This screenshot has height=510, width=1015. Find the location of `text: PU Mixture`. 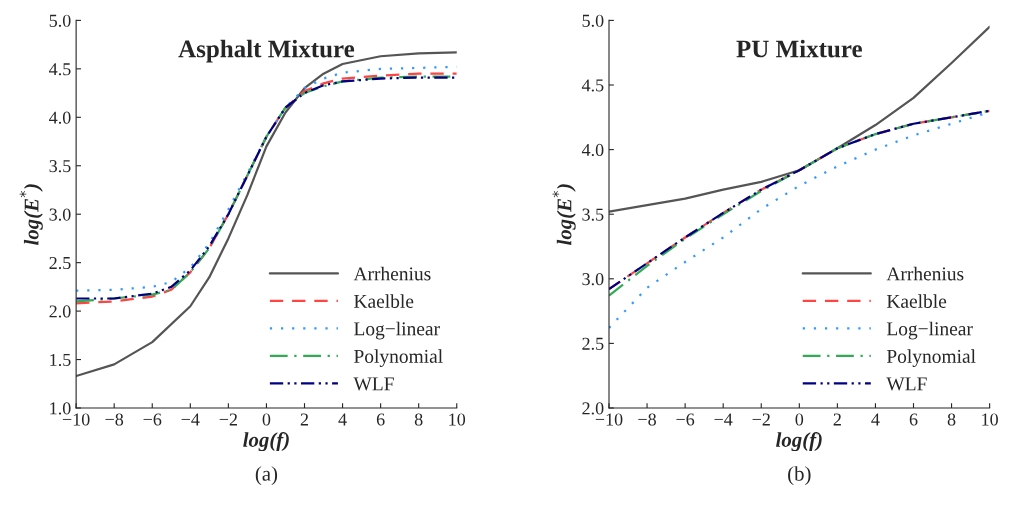

text: PU Mixture is located at coordinates (799, 48).